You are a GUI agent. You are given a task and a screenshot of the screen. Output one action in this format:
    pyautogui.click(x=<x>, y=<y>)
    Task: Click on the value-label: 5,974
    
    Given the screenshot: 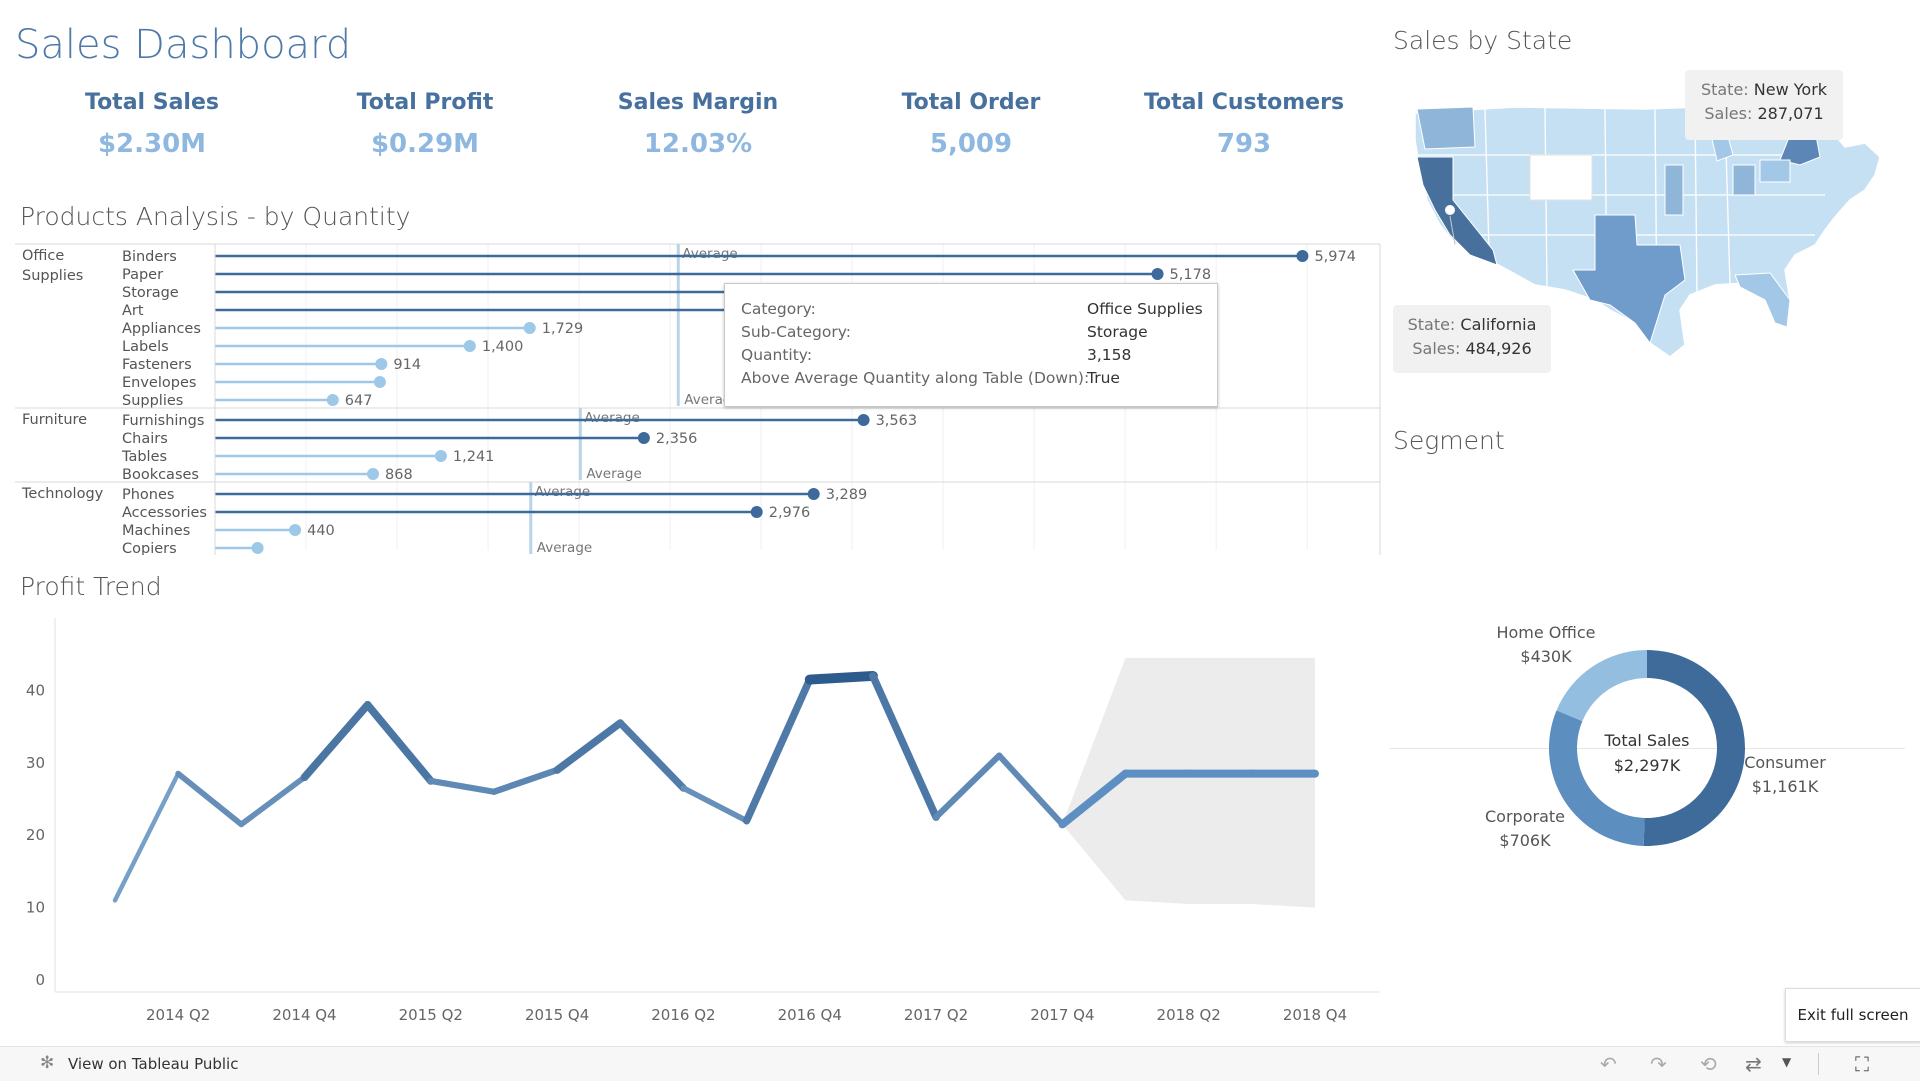 What is the action you would take?
    pyautogui.click(x=1335, y=257)
    